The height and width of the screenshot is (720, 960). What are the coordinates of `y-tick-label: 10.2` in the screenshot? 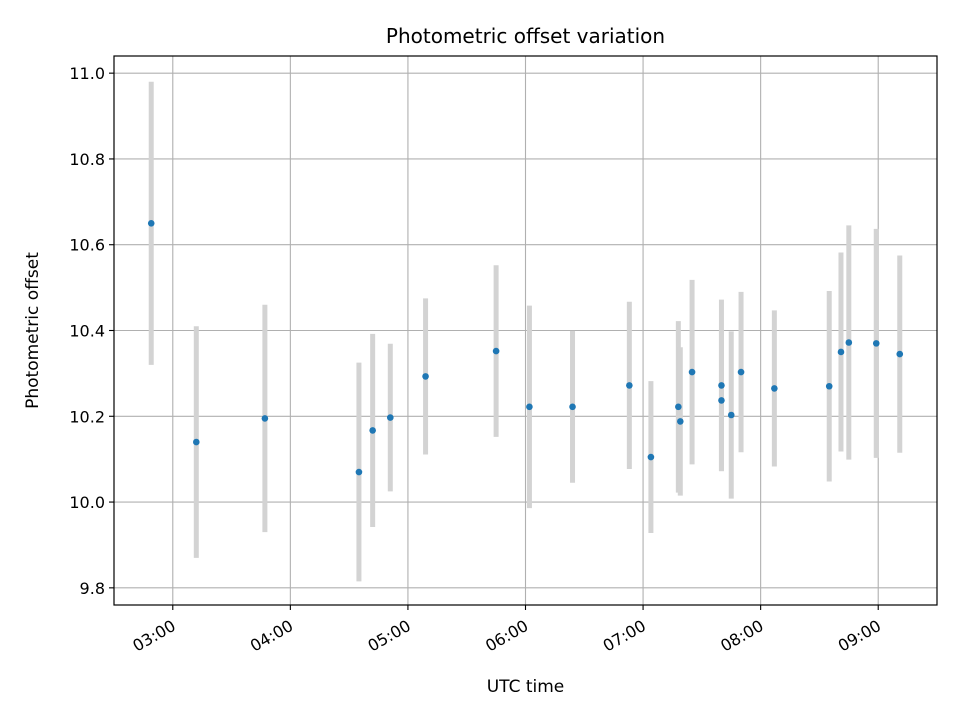 It's located at (87, 416).